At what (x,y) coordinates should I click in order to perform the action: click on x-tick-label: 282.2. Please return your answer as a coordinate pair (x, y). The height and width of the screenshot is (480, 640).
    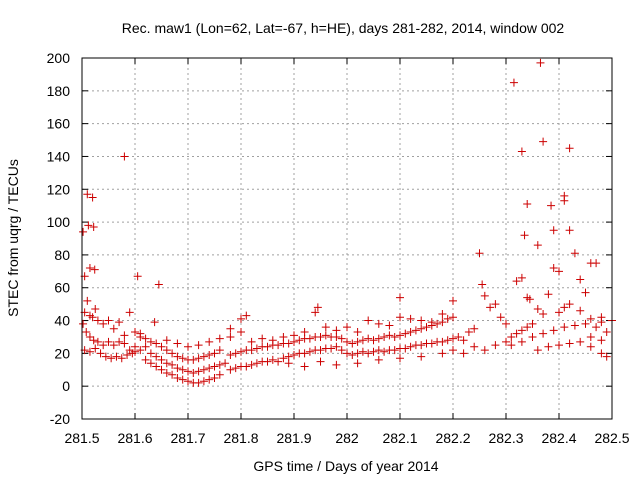
    Looking at the image, I should click on (452, 438).